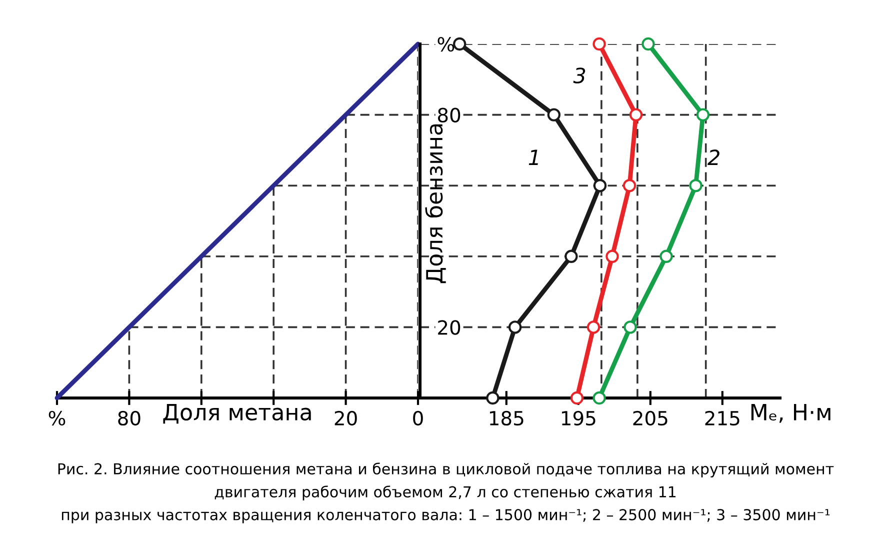 The height and width of the screenshot is (558, 891). Describe the element at coordinates (446, 470) in the screenshot. I see `text: Рис. 2. Влияние соотношения метана и бензина в цикловой подаче топлива на крутящий момент` at that location.